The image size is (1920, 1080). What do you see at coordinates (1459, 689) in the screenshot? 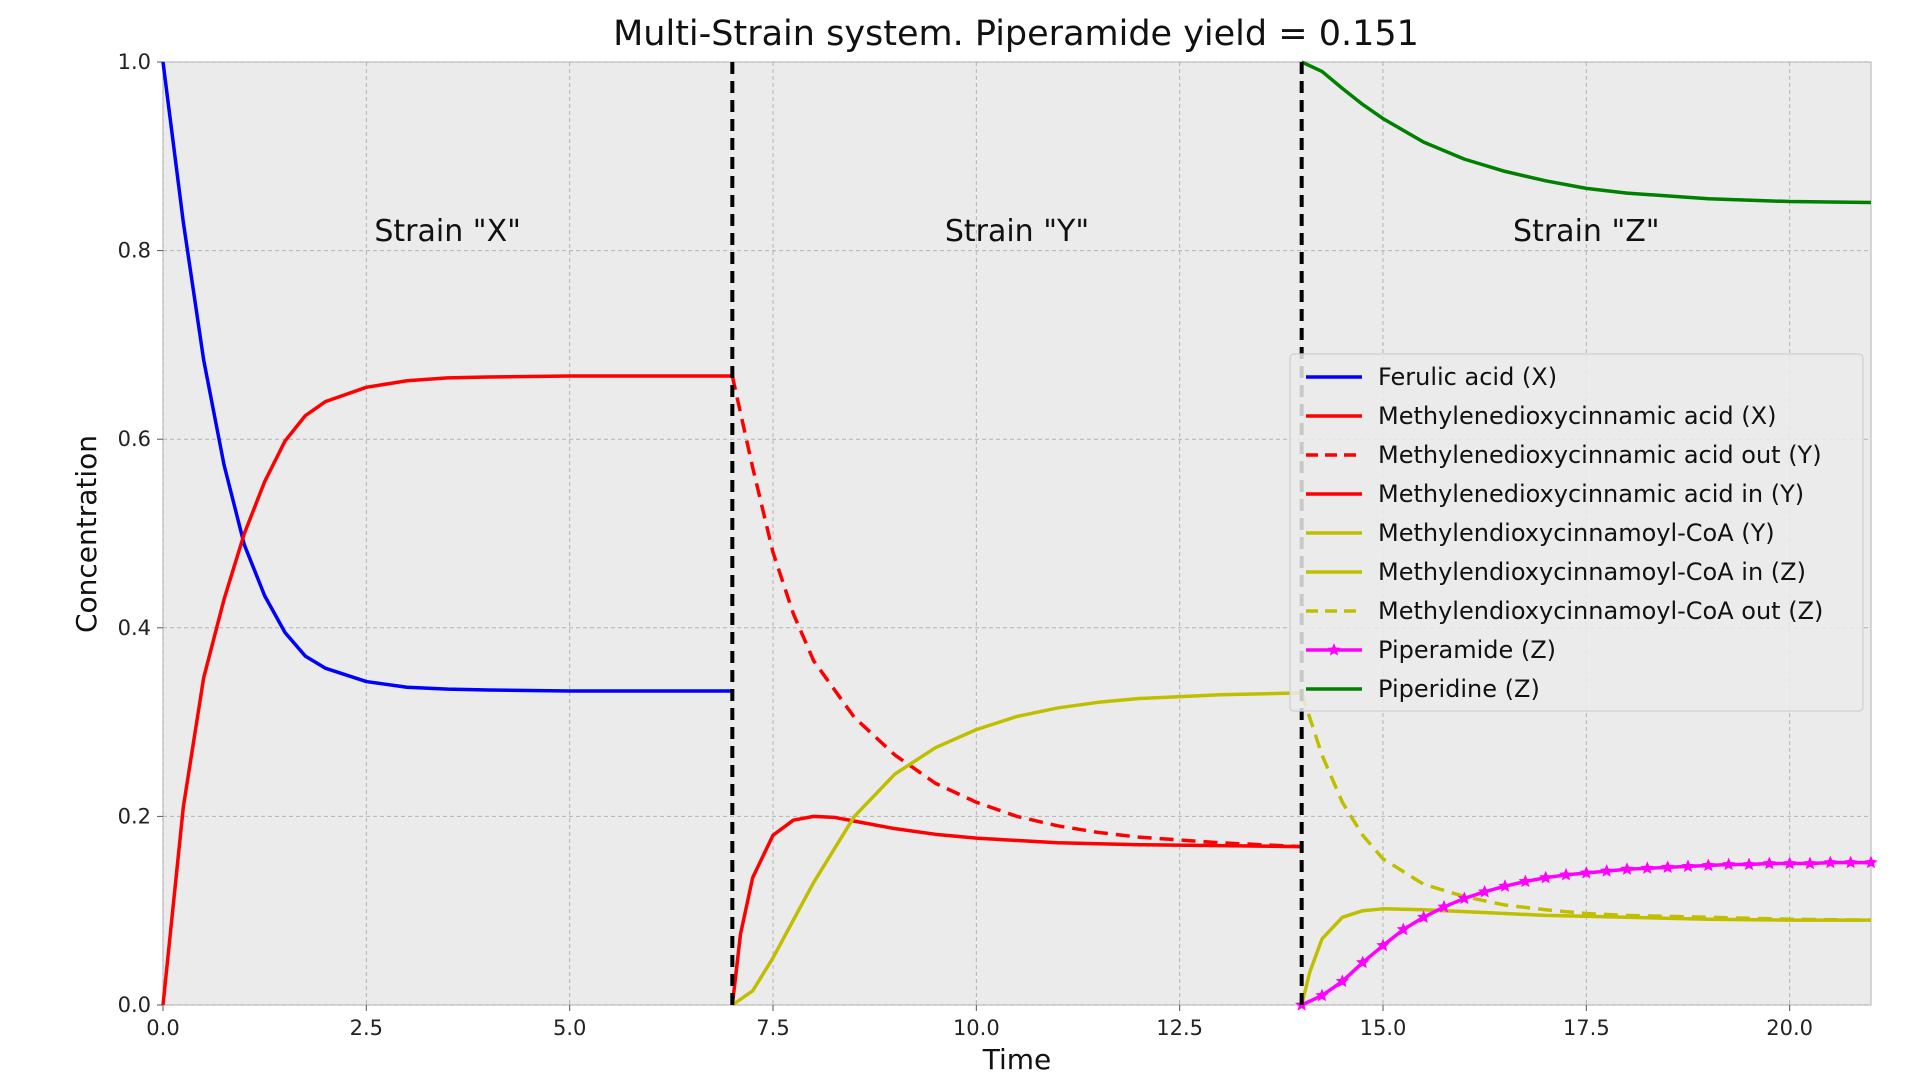
I see `legend-entry: Piperidine (Z)` at bounding box center [1459, 689].